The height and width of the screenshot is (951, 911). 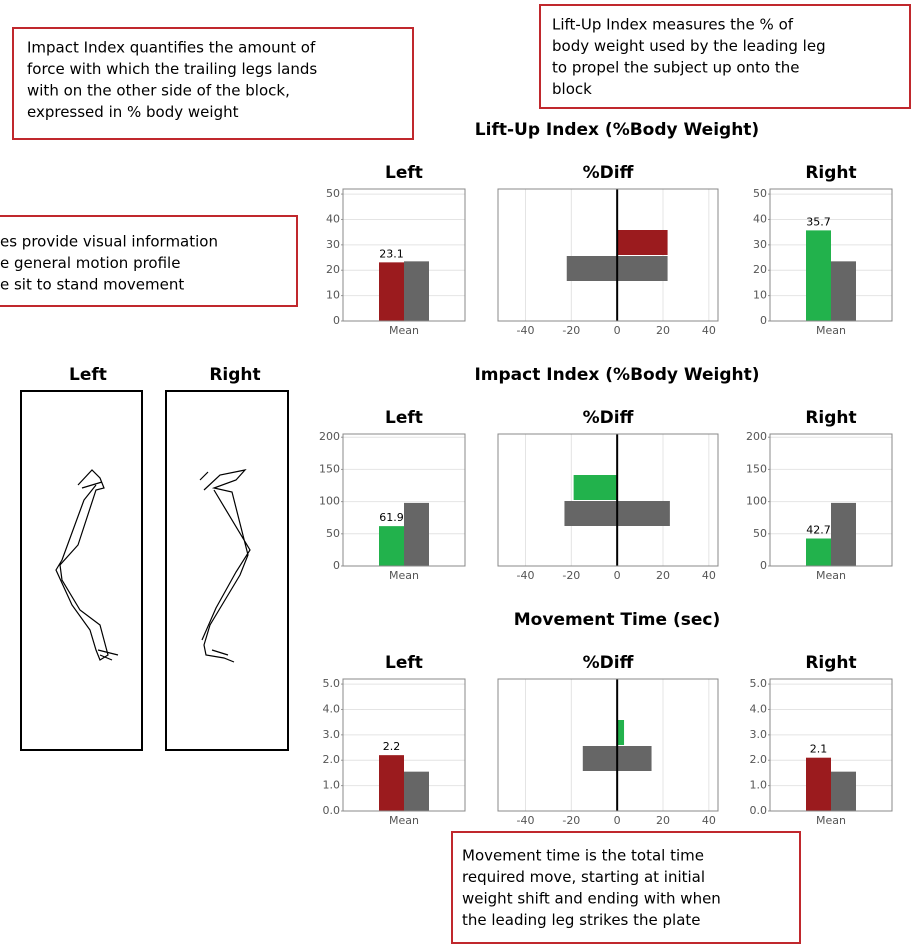 What do you see at coordinates (392, 506) in the screenshot?
I see `plot: 0 50 100 150 200 Mean 61.9` at bounding box center [392, 506].